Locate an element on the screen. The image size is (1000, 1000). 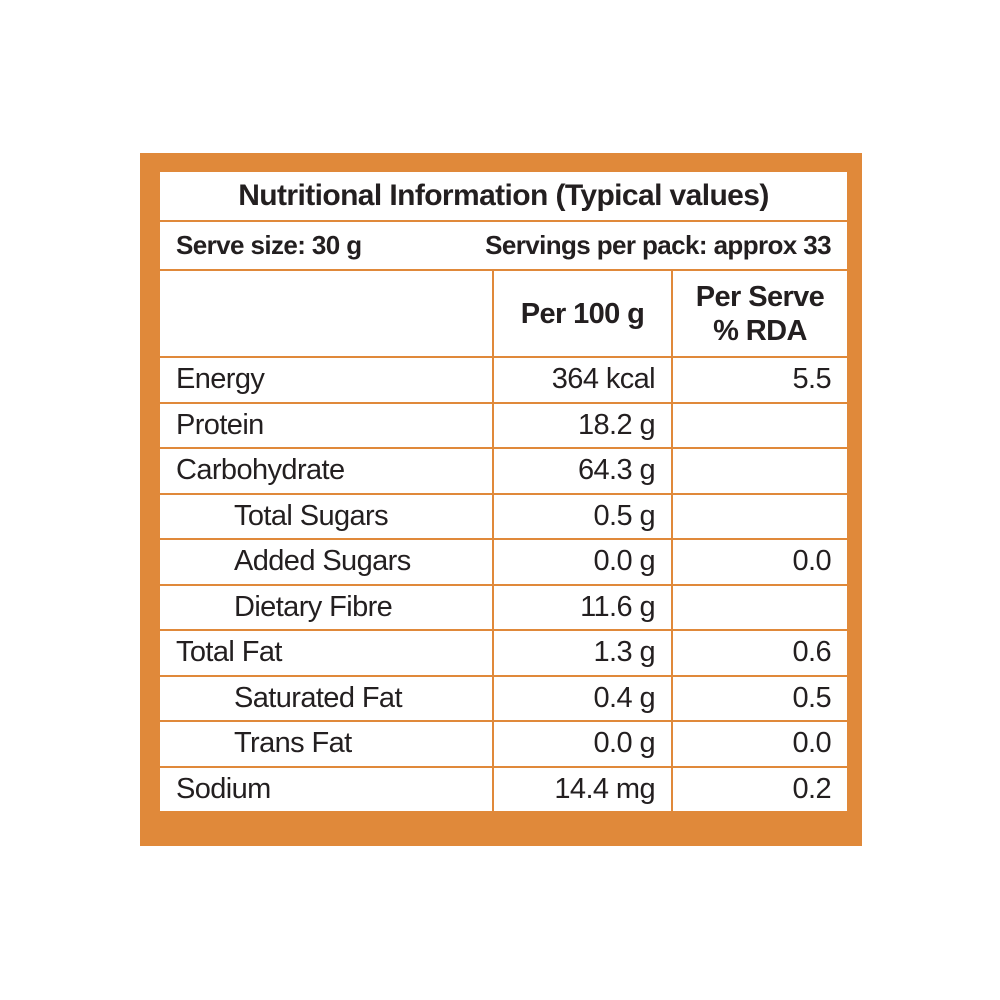
nutrient-row: Sodium 14.4 mg 0.2 is located at coordinates (503, 789).